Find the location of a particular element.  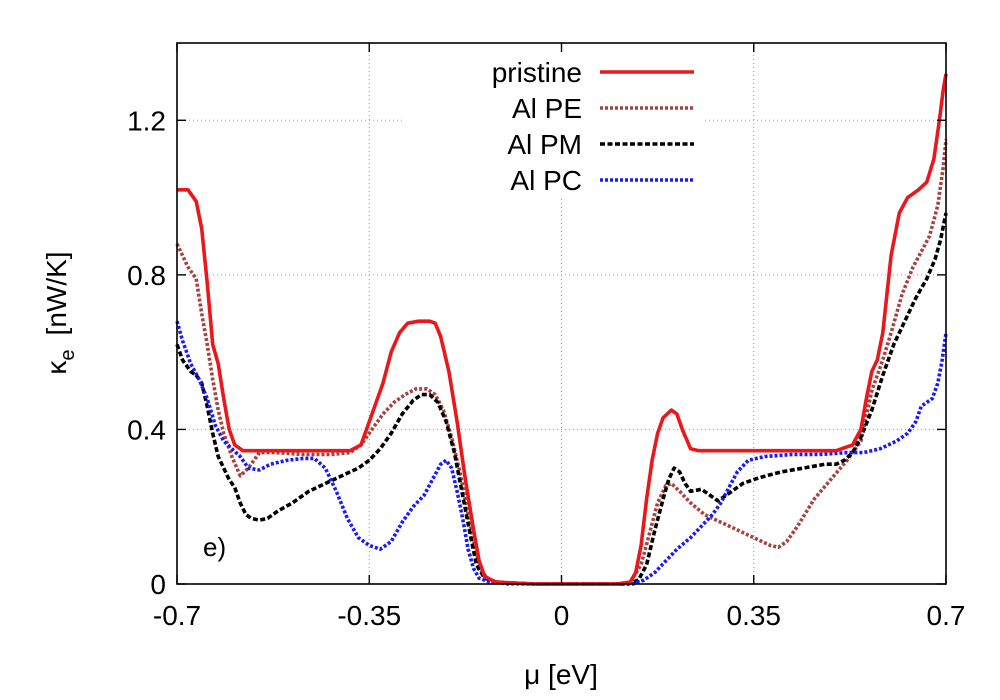

x-tick-label-0: -0.7 is located at coordinates (177, 615).